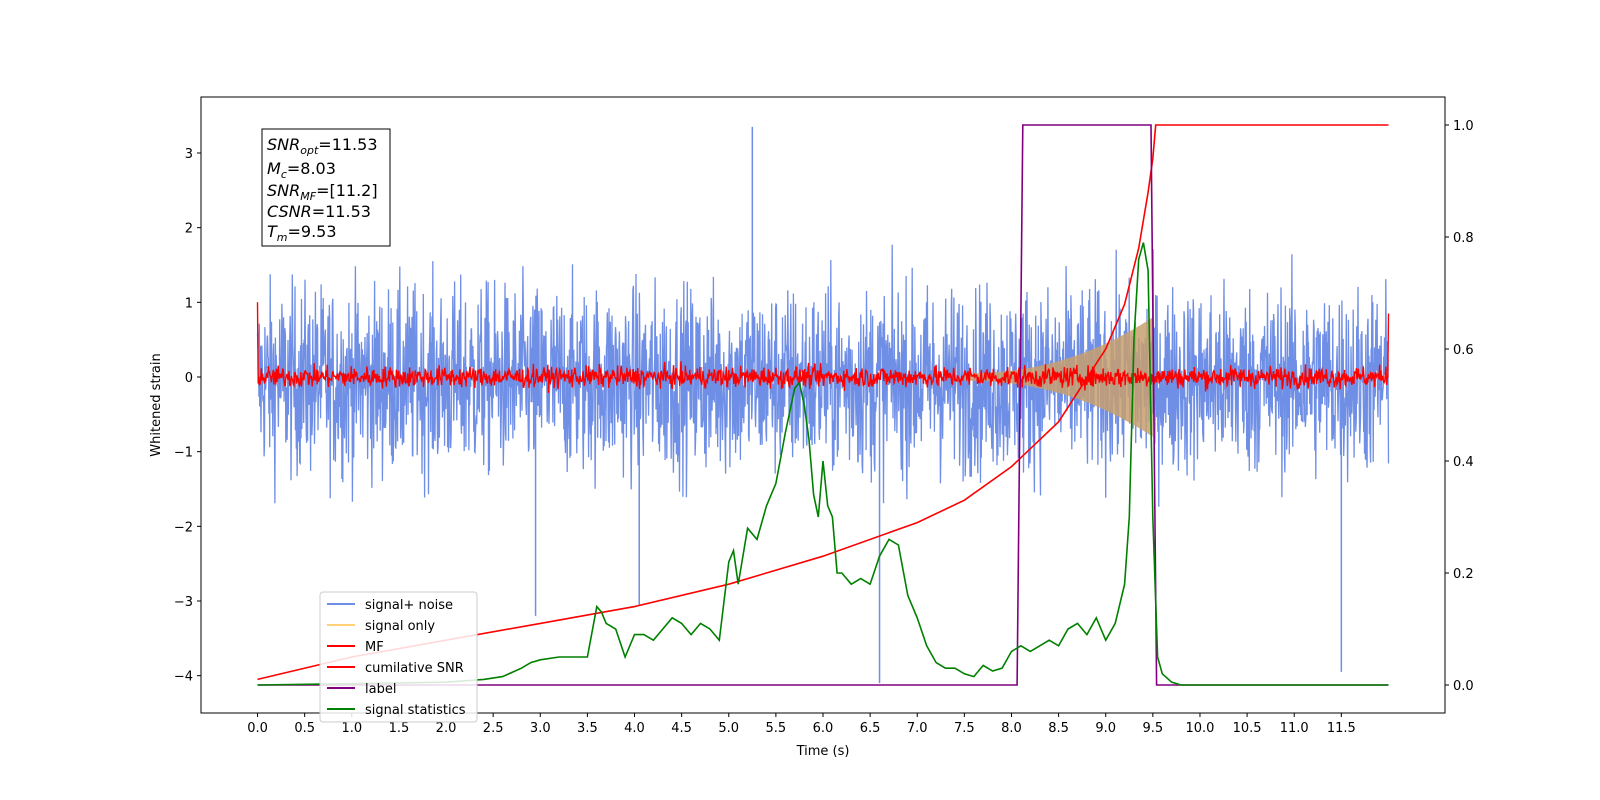  Describe the element at coordinates (399, 728) in the screenshot. I see `x-tick-label: 1.5` at that location.